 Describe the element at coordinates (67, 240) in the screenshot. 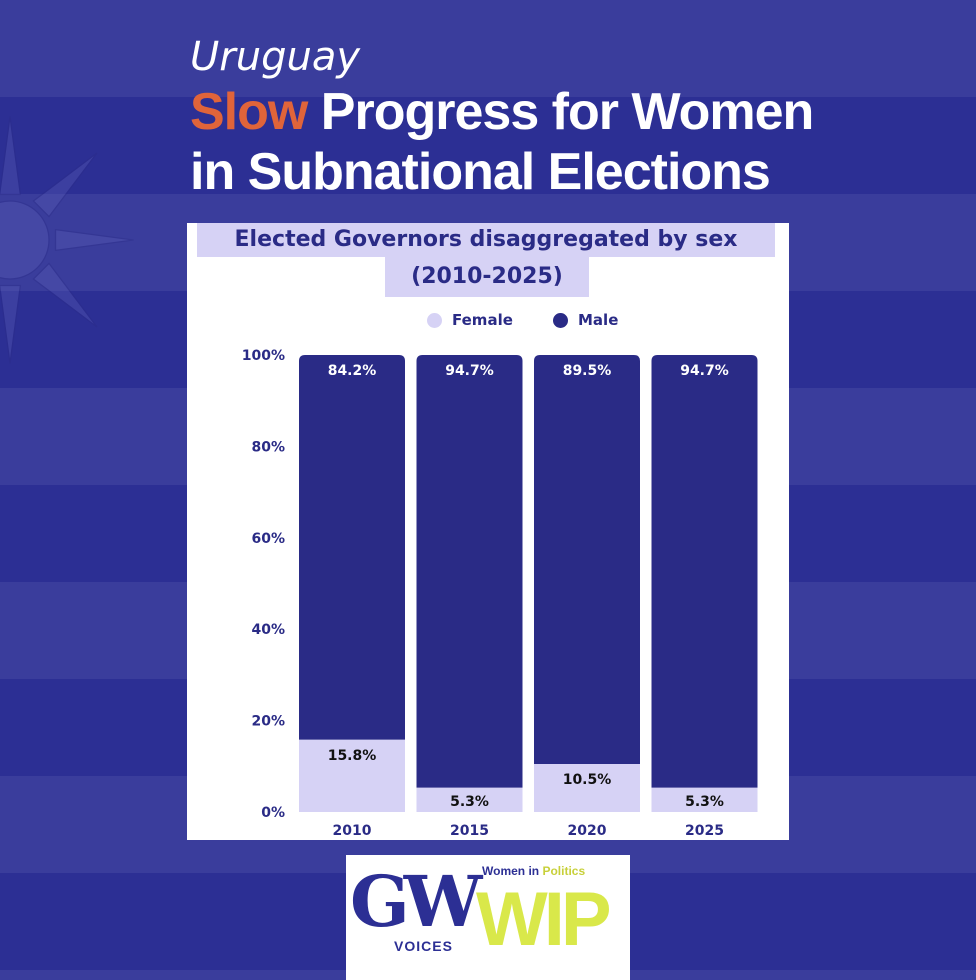

I see `sun-of-may-icon` at that location.